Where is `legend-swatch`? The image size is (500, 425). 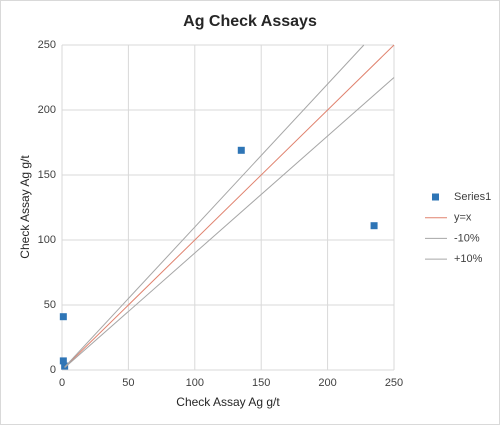 legend-swatch is located at coordinates (435, 197).